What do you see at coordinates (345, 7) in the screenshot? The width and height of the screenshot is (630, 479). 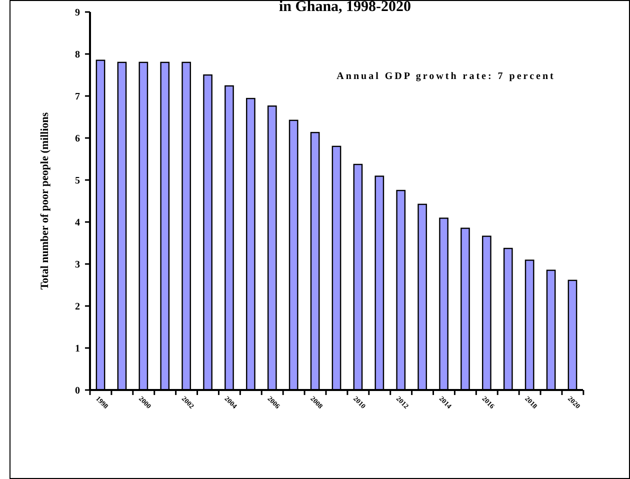 I see `chart-title: in Ghana, 1998-2020` at bounding box center [345, 7].